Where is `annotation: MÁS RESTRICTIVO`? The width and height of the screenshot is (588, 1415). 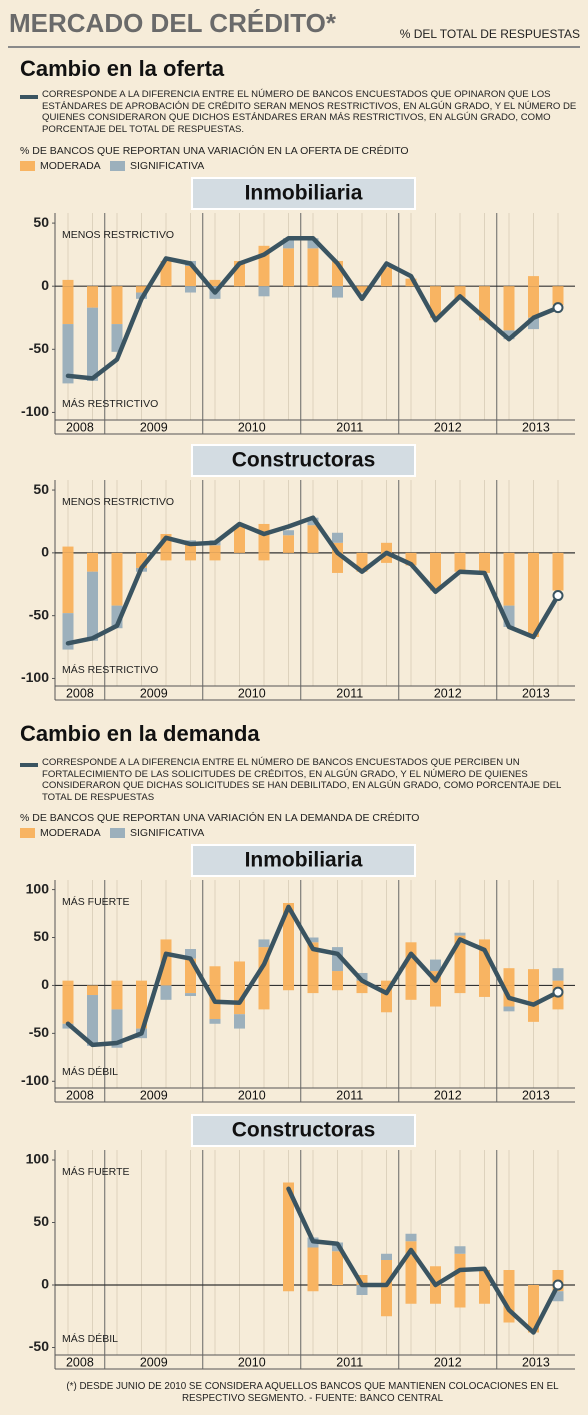
annotation: MÁS RESTRICTIVO is located at coordinates (110, 669).